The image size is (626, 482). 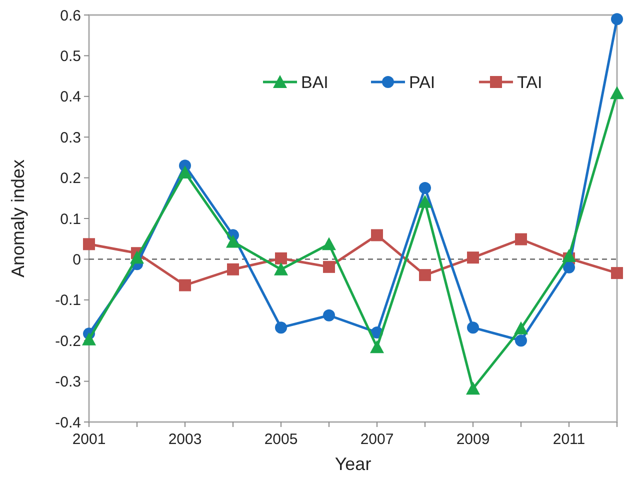 What do you see at coordinates (89, 439) in the screenshot?
I see `x-tick-label: 2001` at bounding box center [89, 439].